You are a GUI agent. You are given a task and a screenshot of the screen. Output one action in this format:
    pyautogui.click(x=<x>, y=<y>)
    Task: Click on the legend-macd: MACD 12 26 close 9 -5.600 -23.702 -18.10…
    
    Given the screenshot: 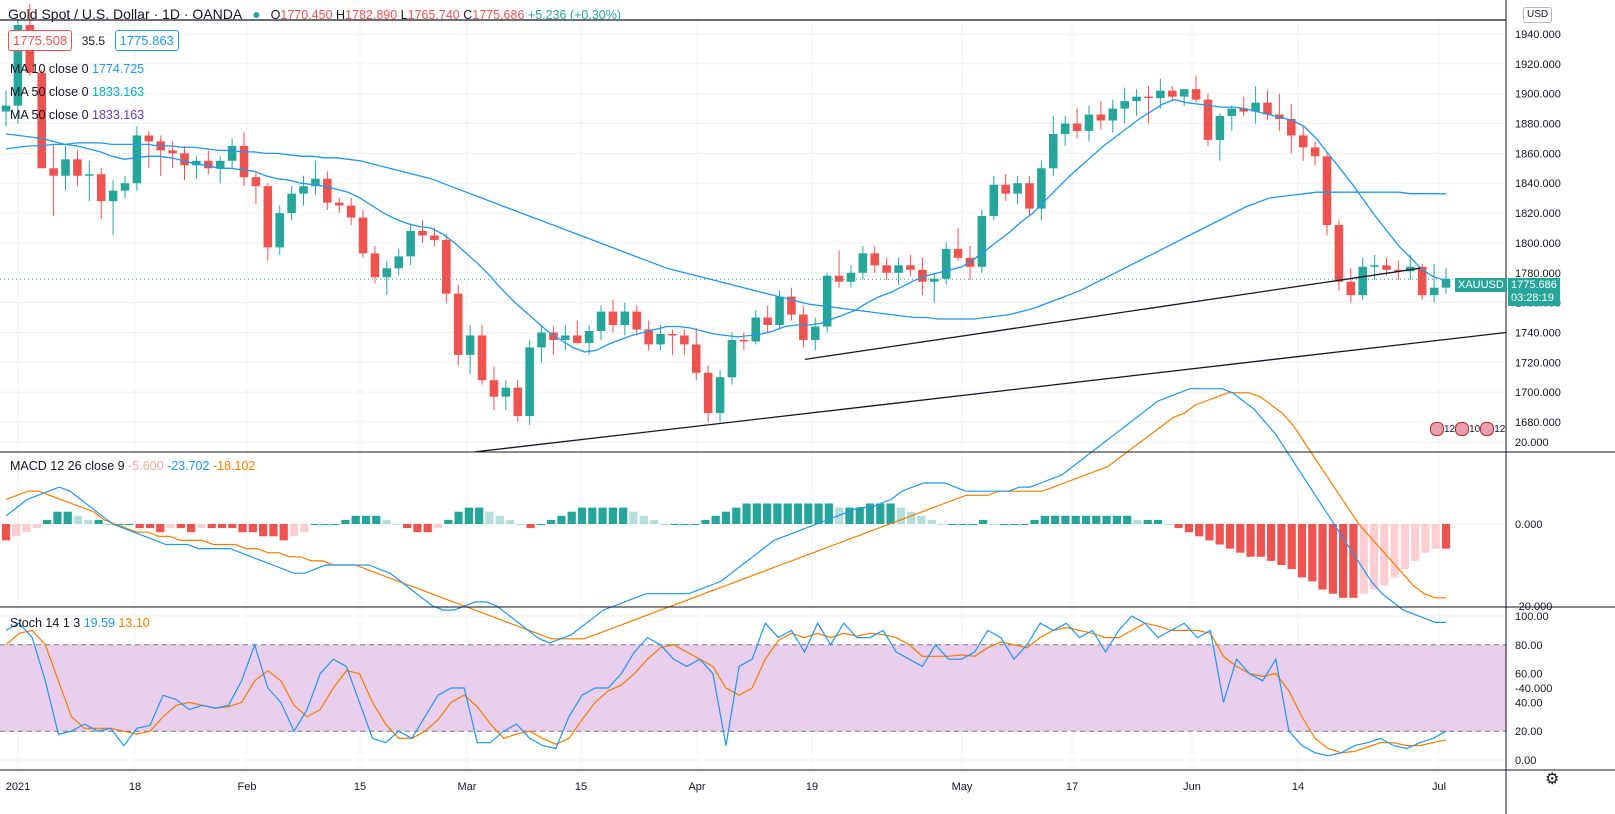 What is the action you would take?
    pyautogui.click(x=133, y=466)
    